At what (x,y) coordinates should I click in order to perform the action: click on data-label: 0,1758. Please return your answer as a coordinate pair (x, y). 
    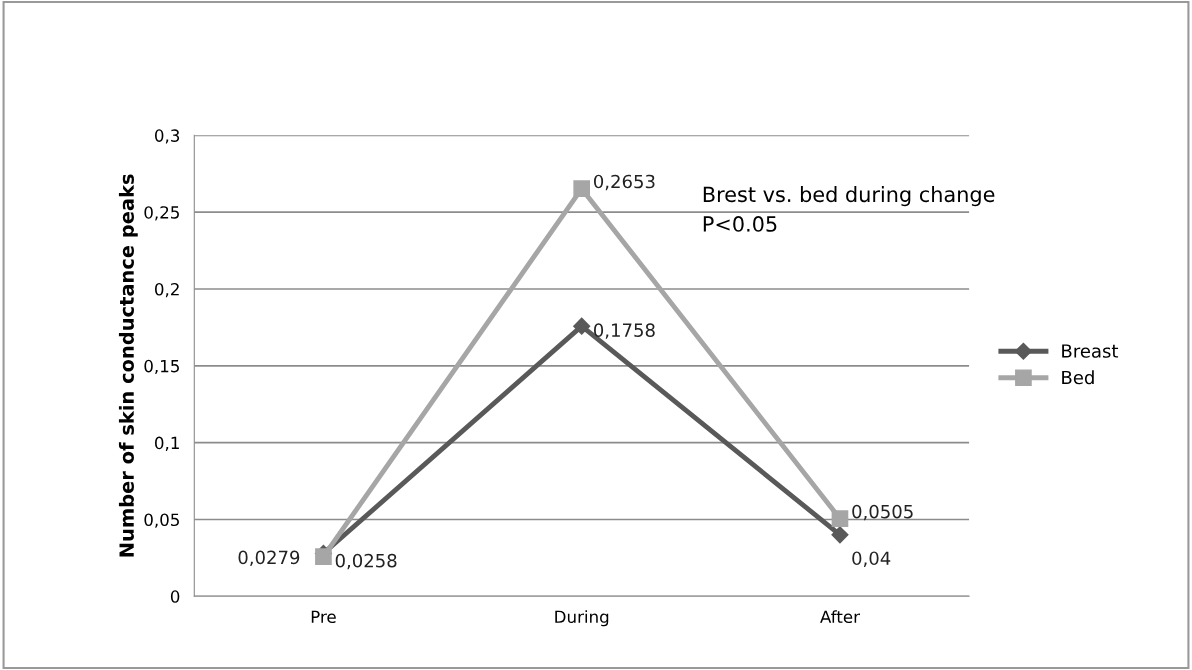
    Looking at the image, I should click on (624, 331).